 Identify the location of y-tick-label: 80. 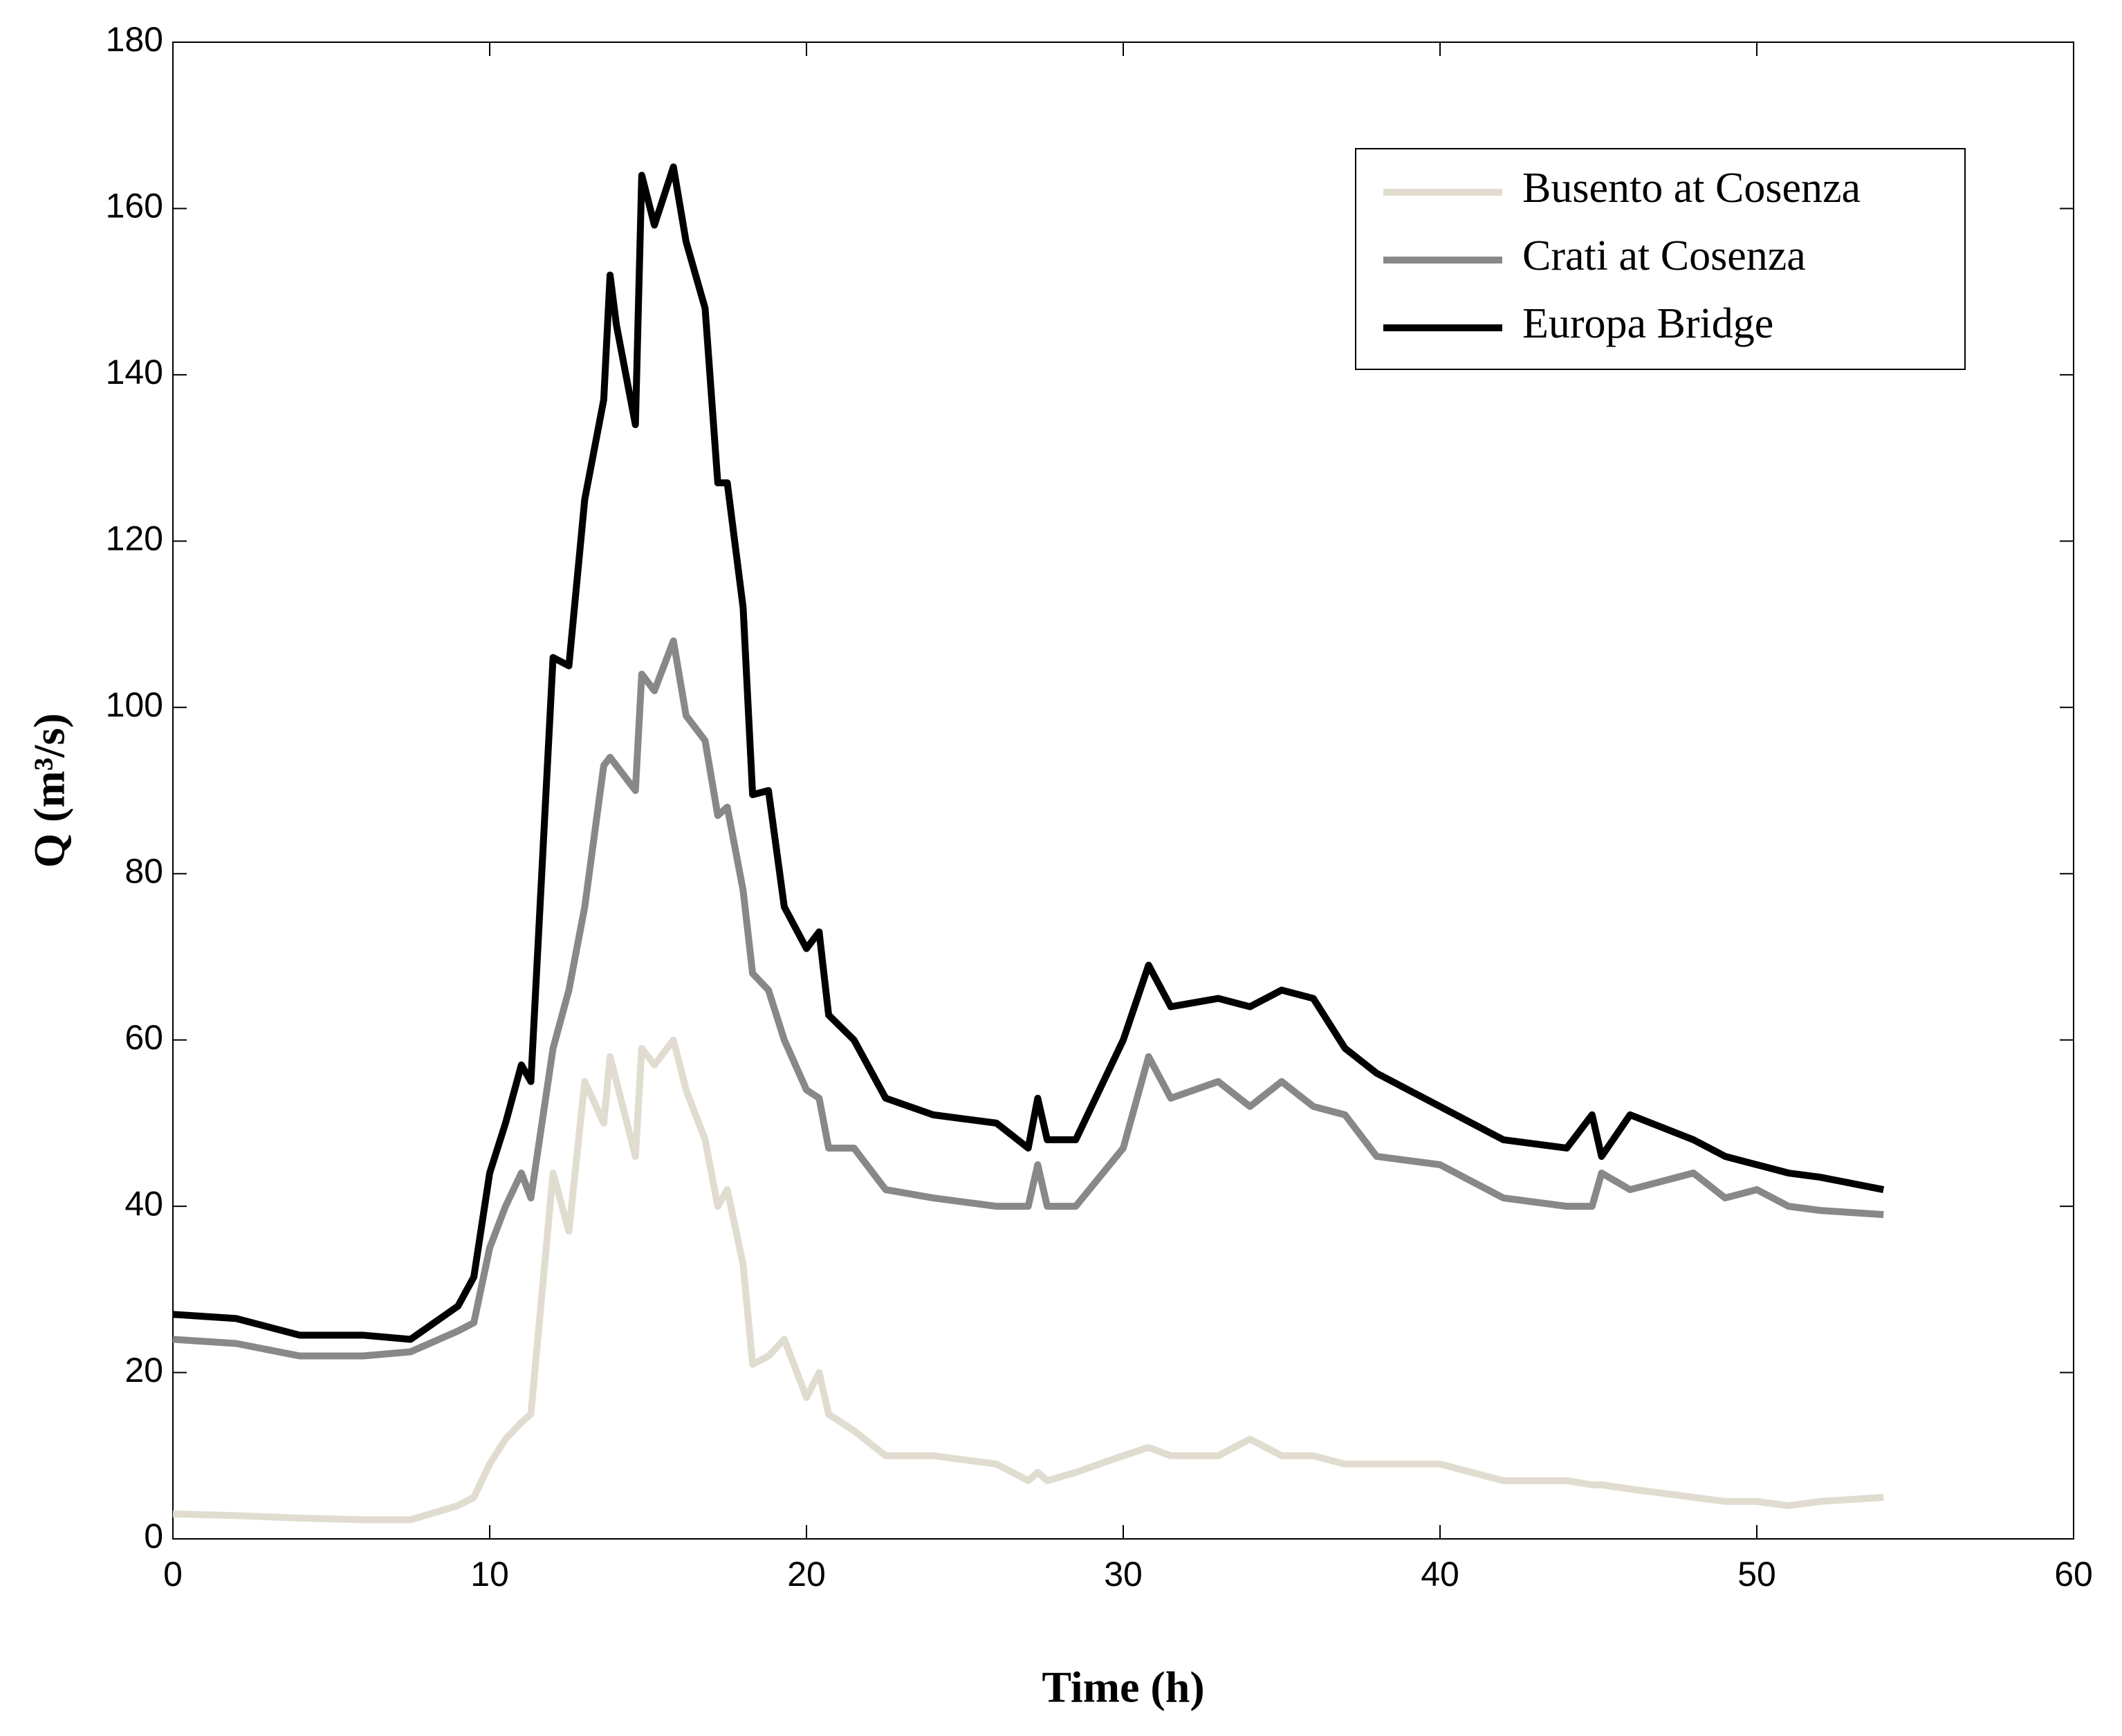
(143, 870).